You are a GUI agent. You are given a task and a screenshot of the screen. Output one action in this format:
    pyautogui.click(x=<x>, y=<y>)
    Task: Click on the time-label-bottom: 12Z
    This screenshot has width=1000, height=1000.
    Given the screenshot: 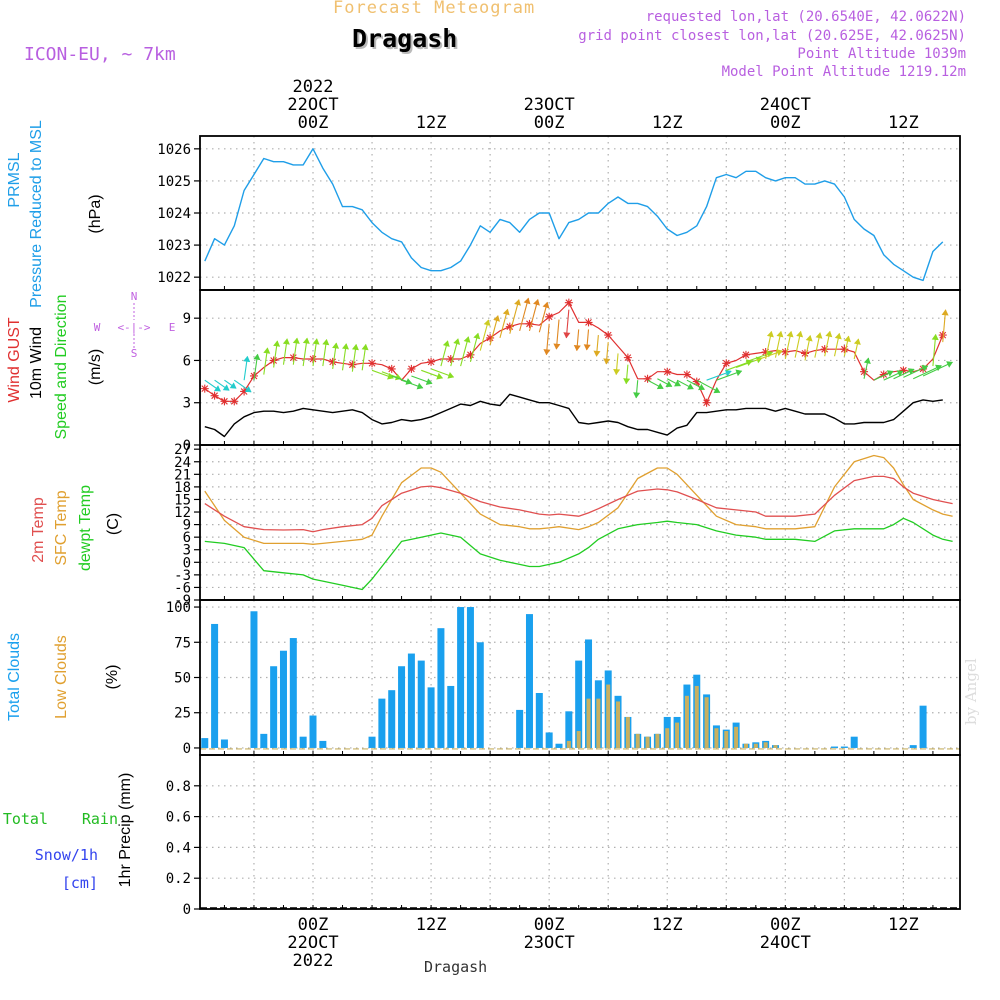 What is the action you would take?
    pyautogui.click(x=903, y=925)
    